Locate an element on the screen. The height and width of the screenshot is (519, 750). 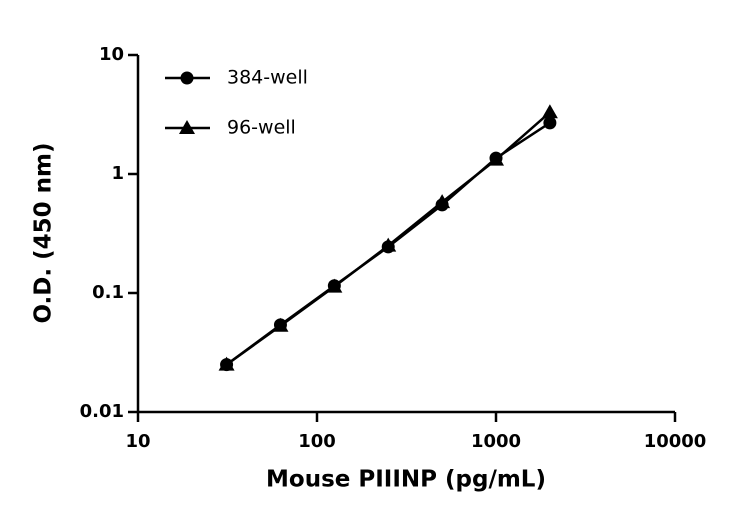
y-tick-label: 0.1 is located at coordinates (108, 292).